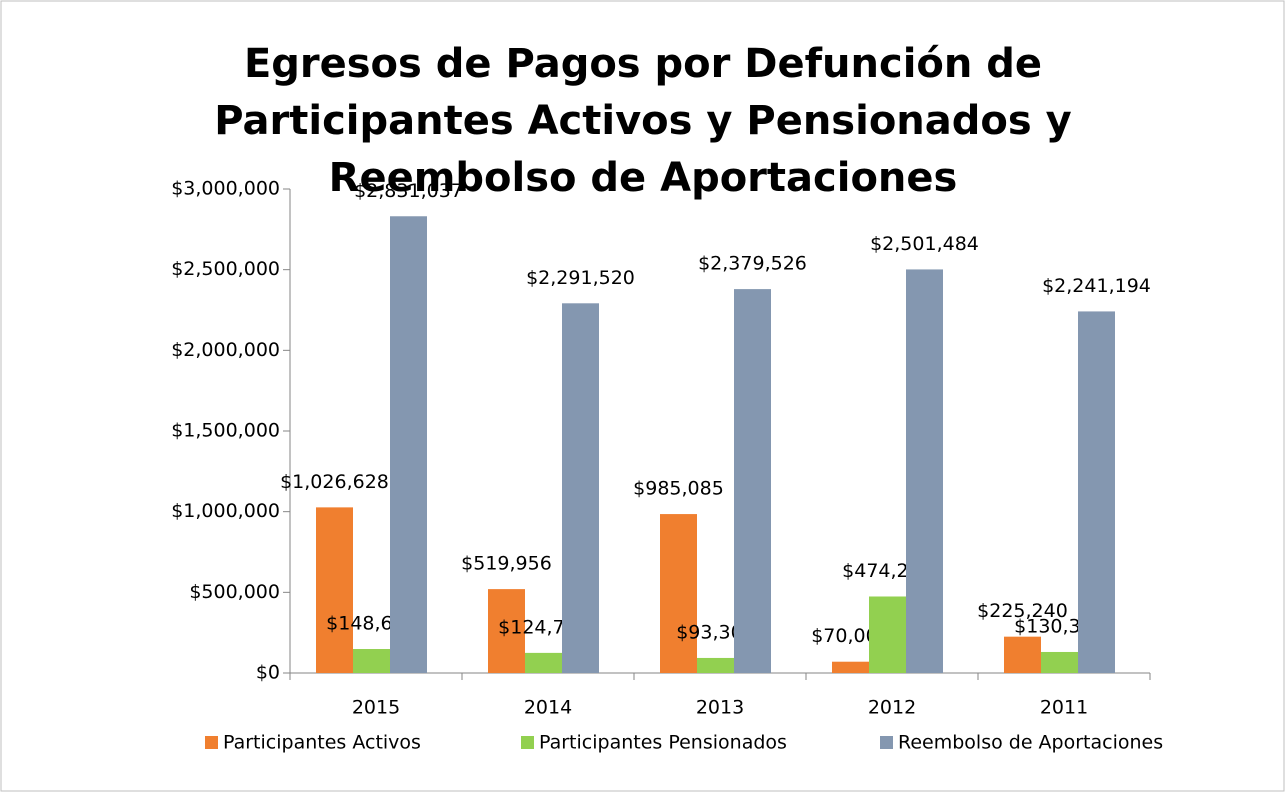 This screenshot has width=1286, height=793. I want to click on y-tick-label: $2,000,000, so click(225, 350).